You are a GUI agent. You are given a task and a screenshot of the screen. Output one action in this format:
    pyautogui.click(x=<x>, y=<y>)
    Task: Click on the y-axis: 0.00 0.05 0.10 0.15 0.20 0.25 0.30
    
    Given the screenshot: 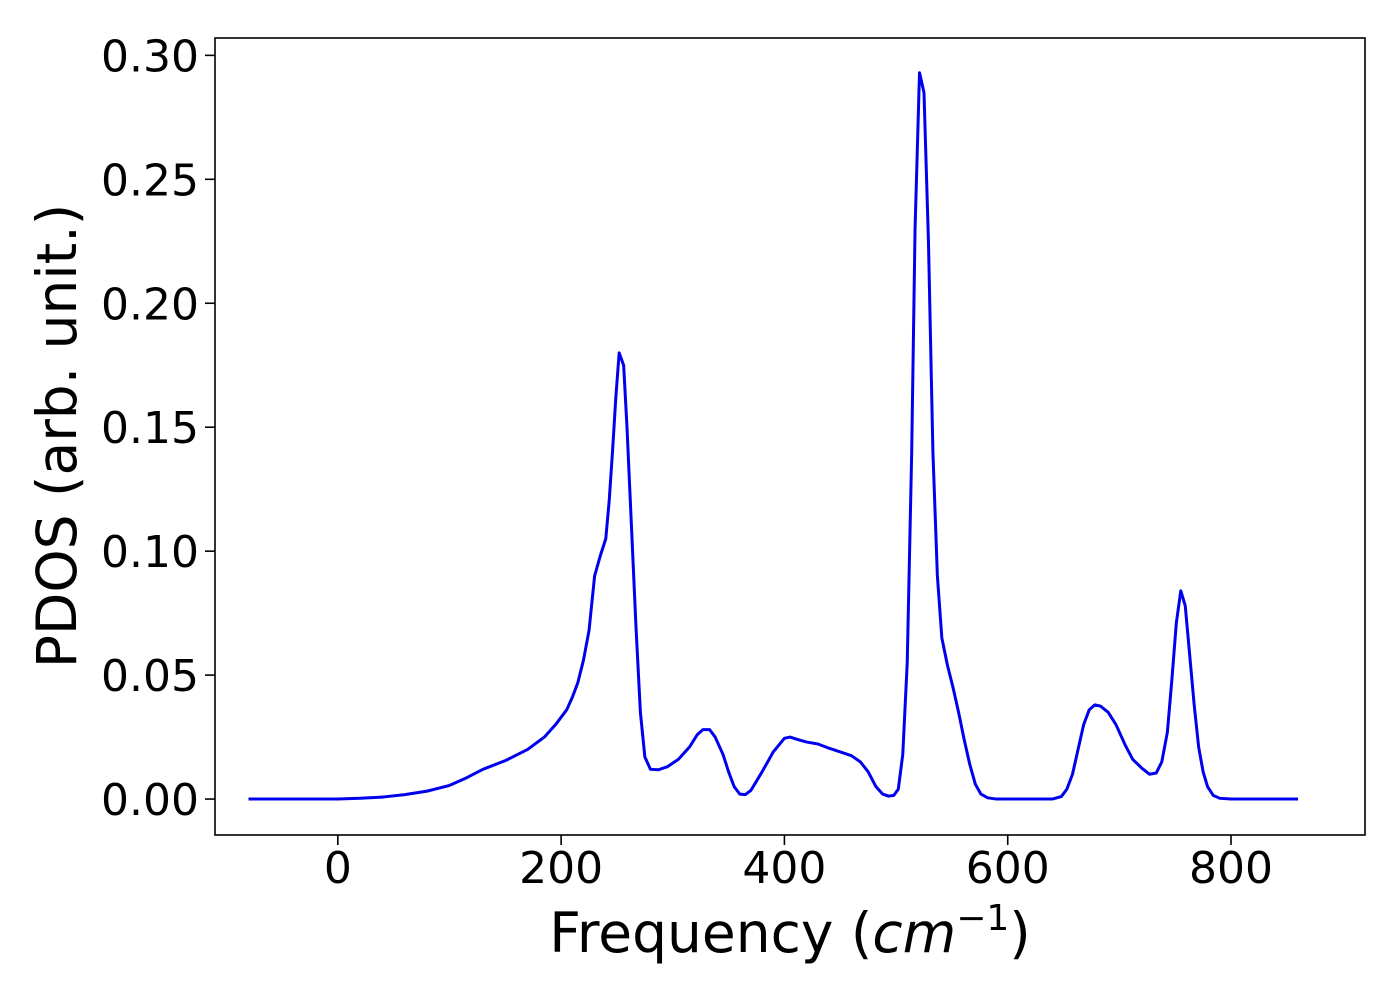 What is the action you would take?
    pyautogui.click(x=158, y=428)
    